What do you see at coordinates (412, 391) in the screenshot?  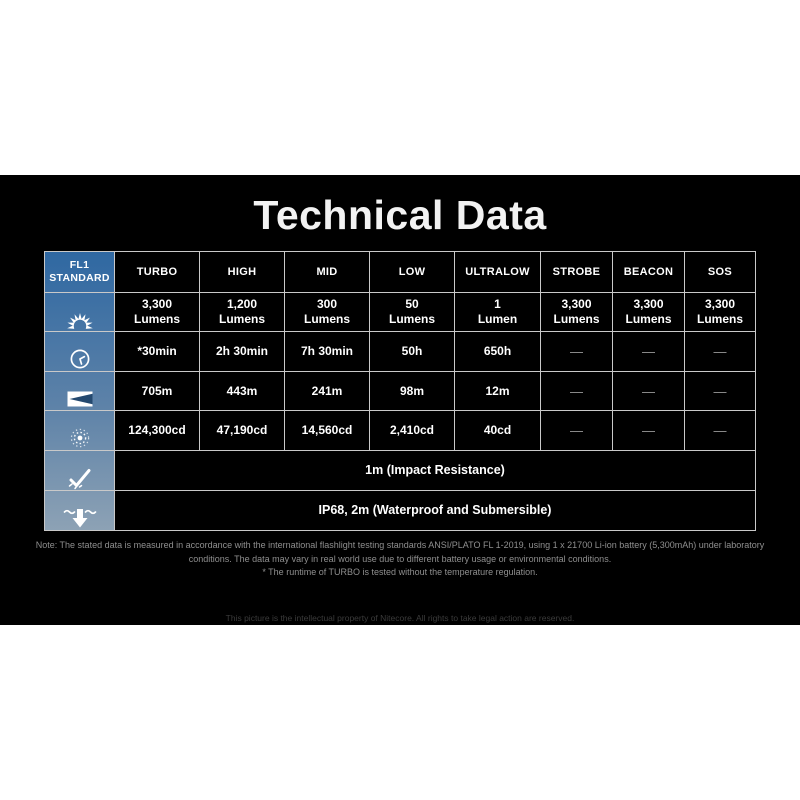 I see `table-cell: 98m` at bounding box center [412, 391].